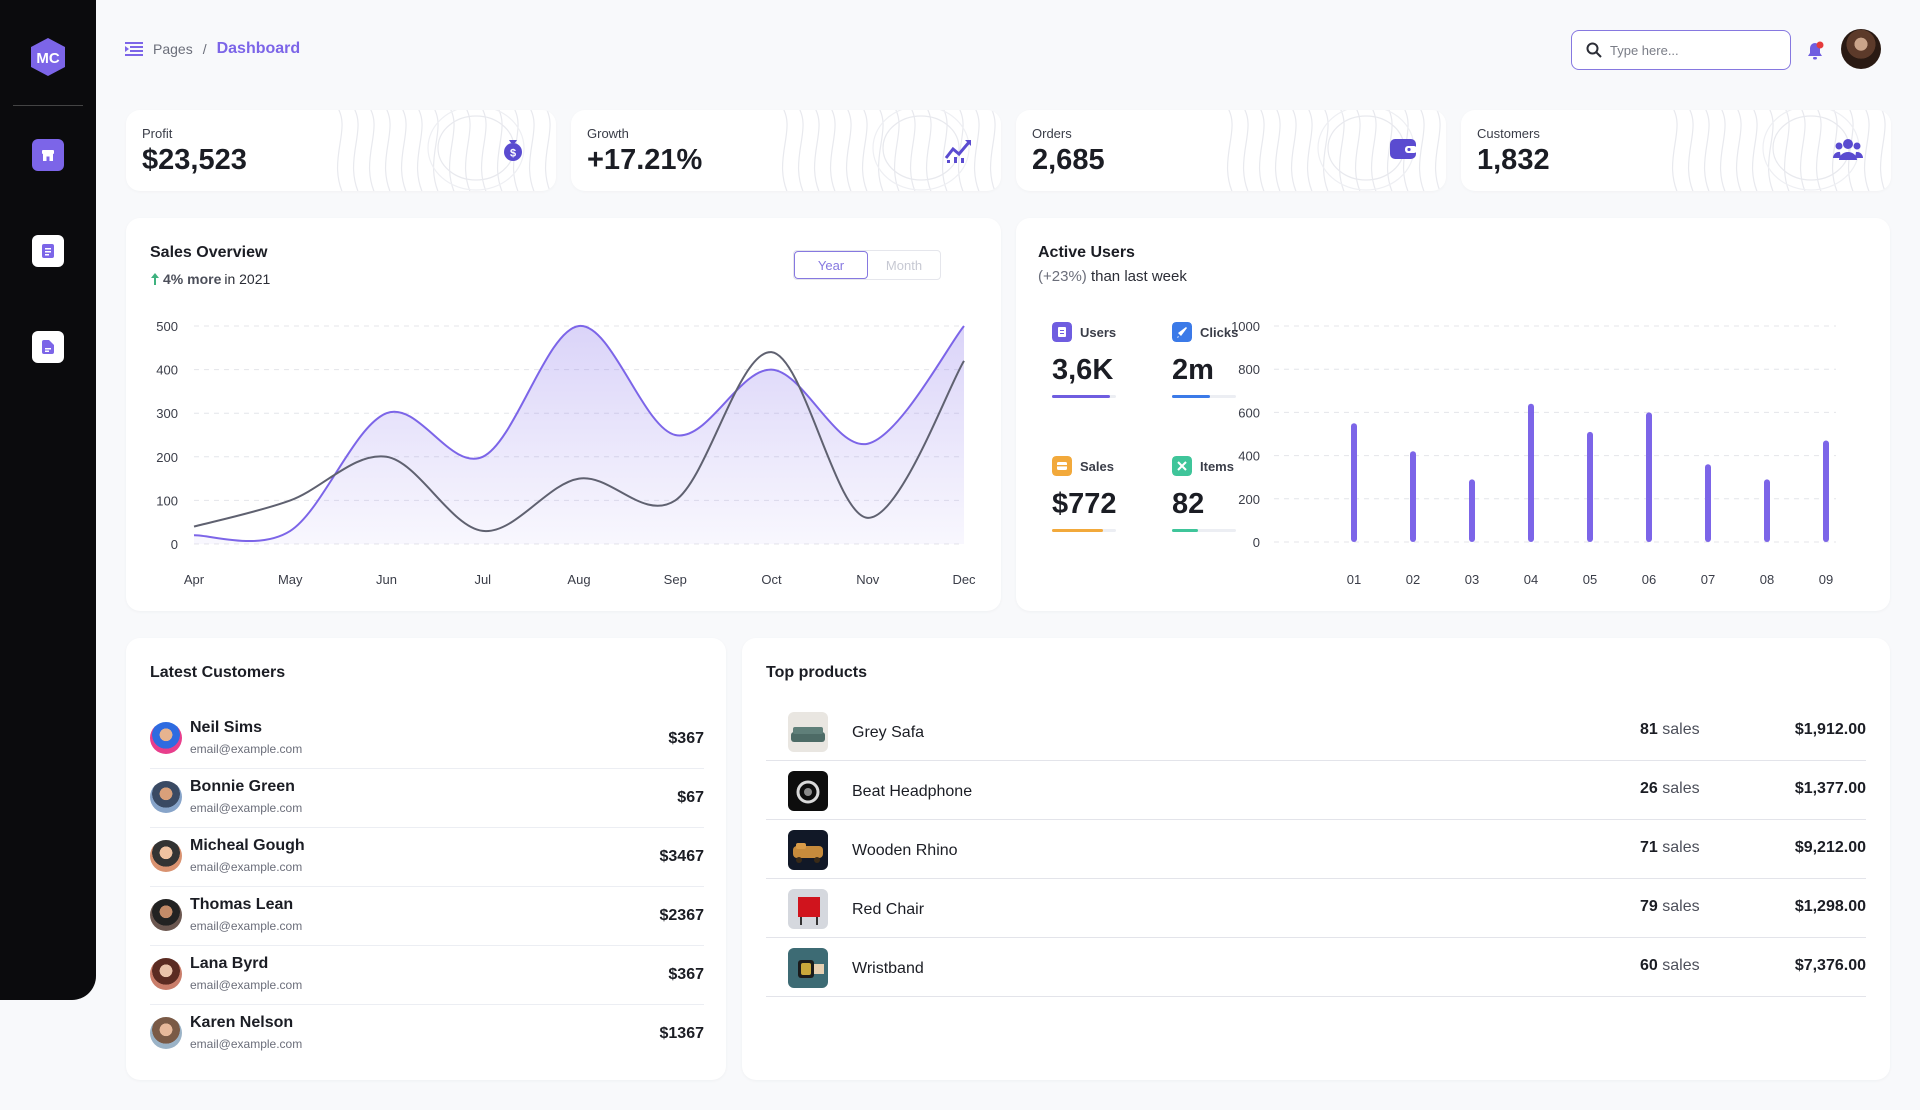  I want to click on x-tick-label: 04, so click(1531, 579).